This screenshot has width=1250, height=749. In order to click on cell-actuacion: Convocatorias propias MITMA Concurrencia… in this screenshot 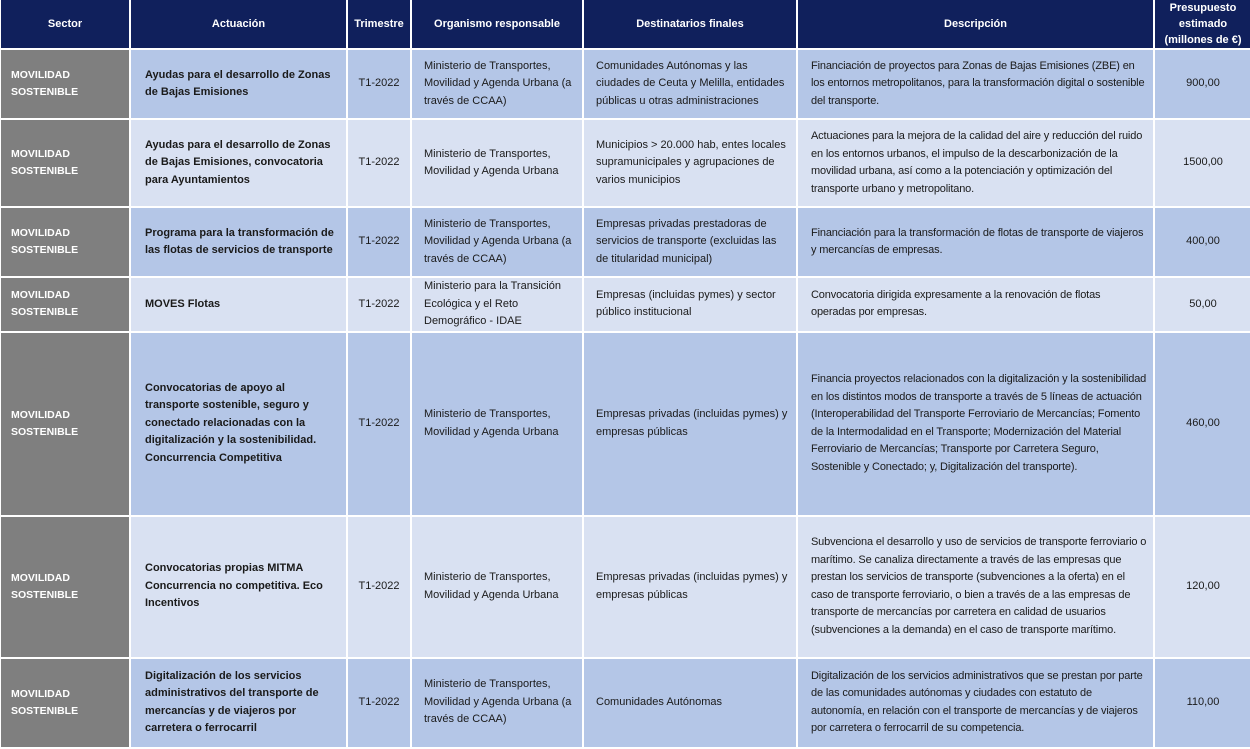, I will do `click(238, 586)`.